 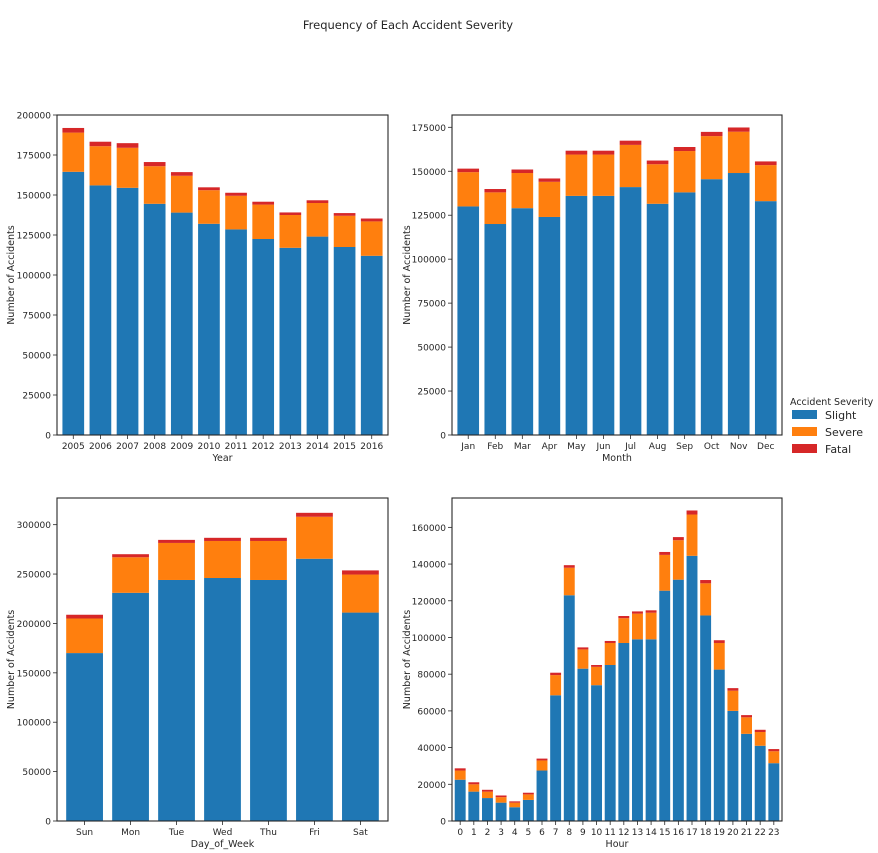 What do you see at coordinates (176, 561) in the screenshot?
I see `bar-severe-Tue` at bounding box center [176, 561].